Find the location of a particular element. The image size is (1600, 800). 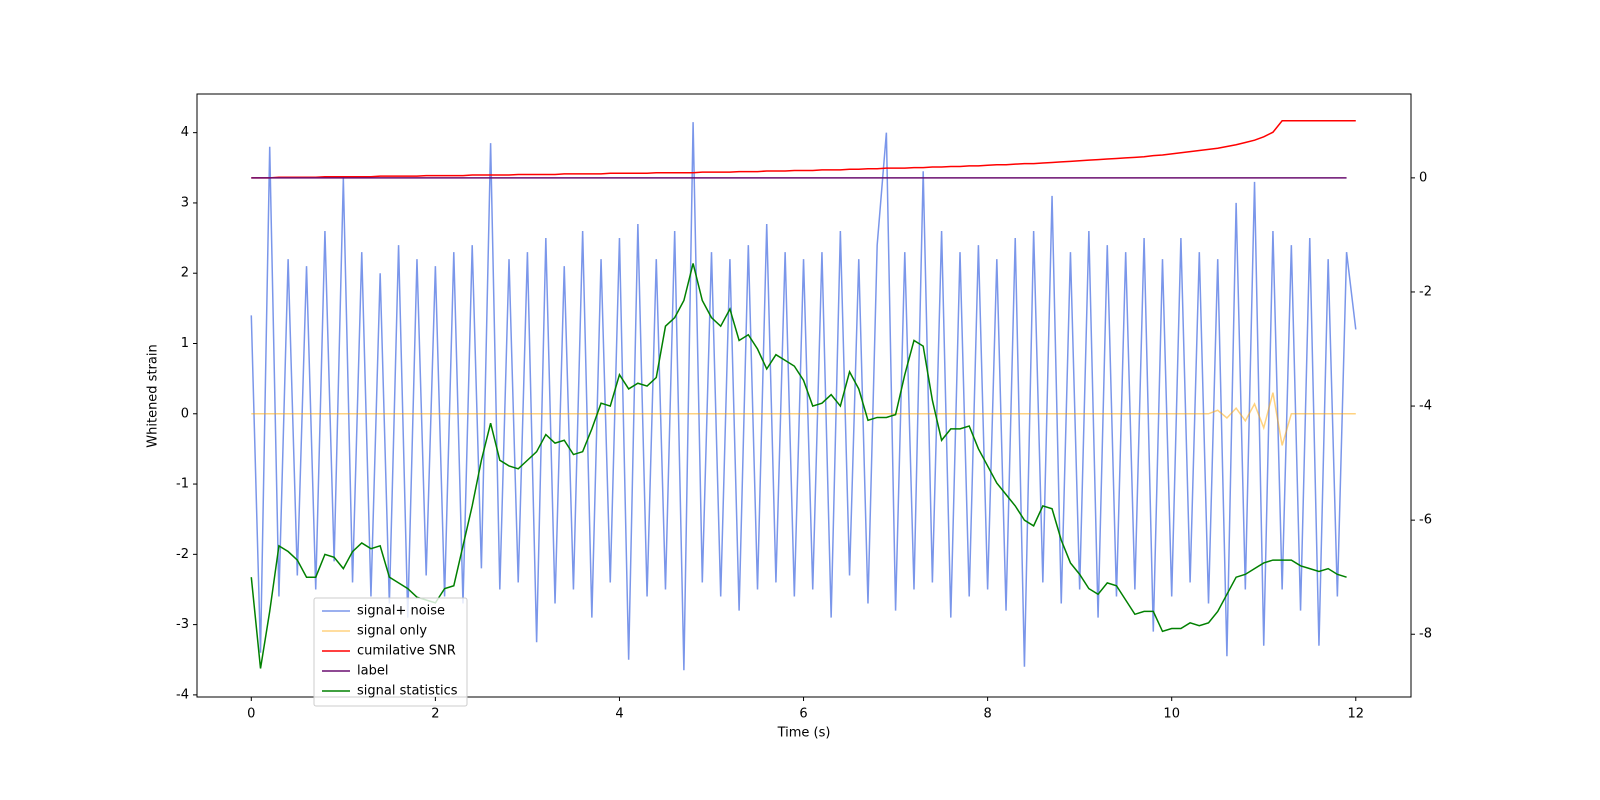

y2-tick-label: -8 is located at coordinates (1425, 634).